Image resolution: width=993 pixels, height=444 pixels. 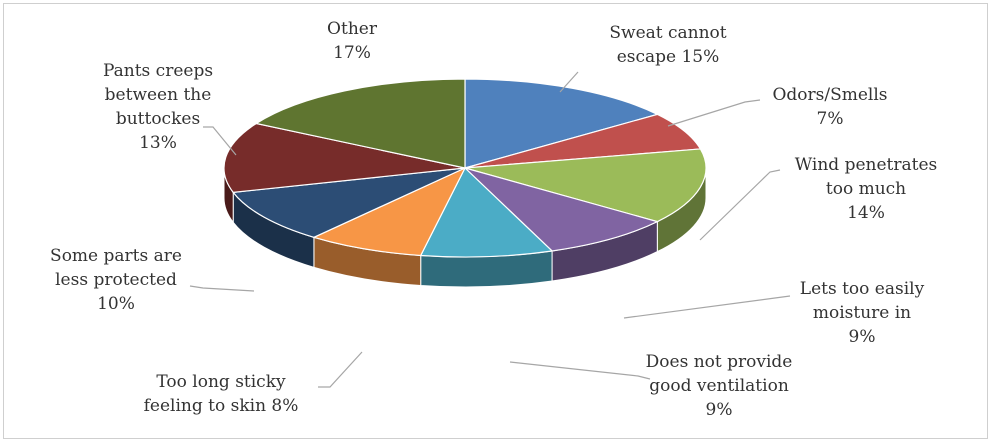 I want to click on label-line-sweat-1: escape 15%, so click(x=668, y=57).